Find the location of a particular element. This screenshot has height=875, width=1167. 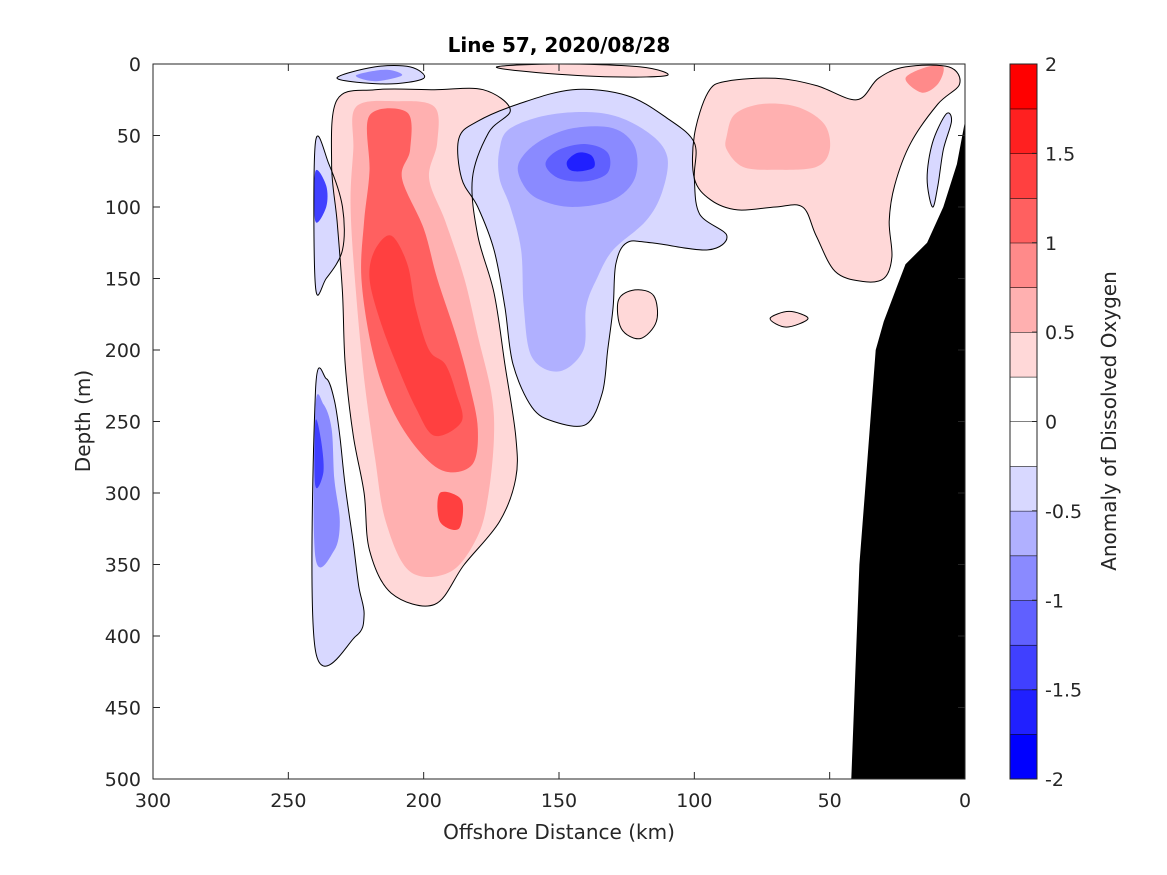

y-tick-label: 500 is located at coordinates (123, 780).